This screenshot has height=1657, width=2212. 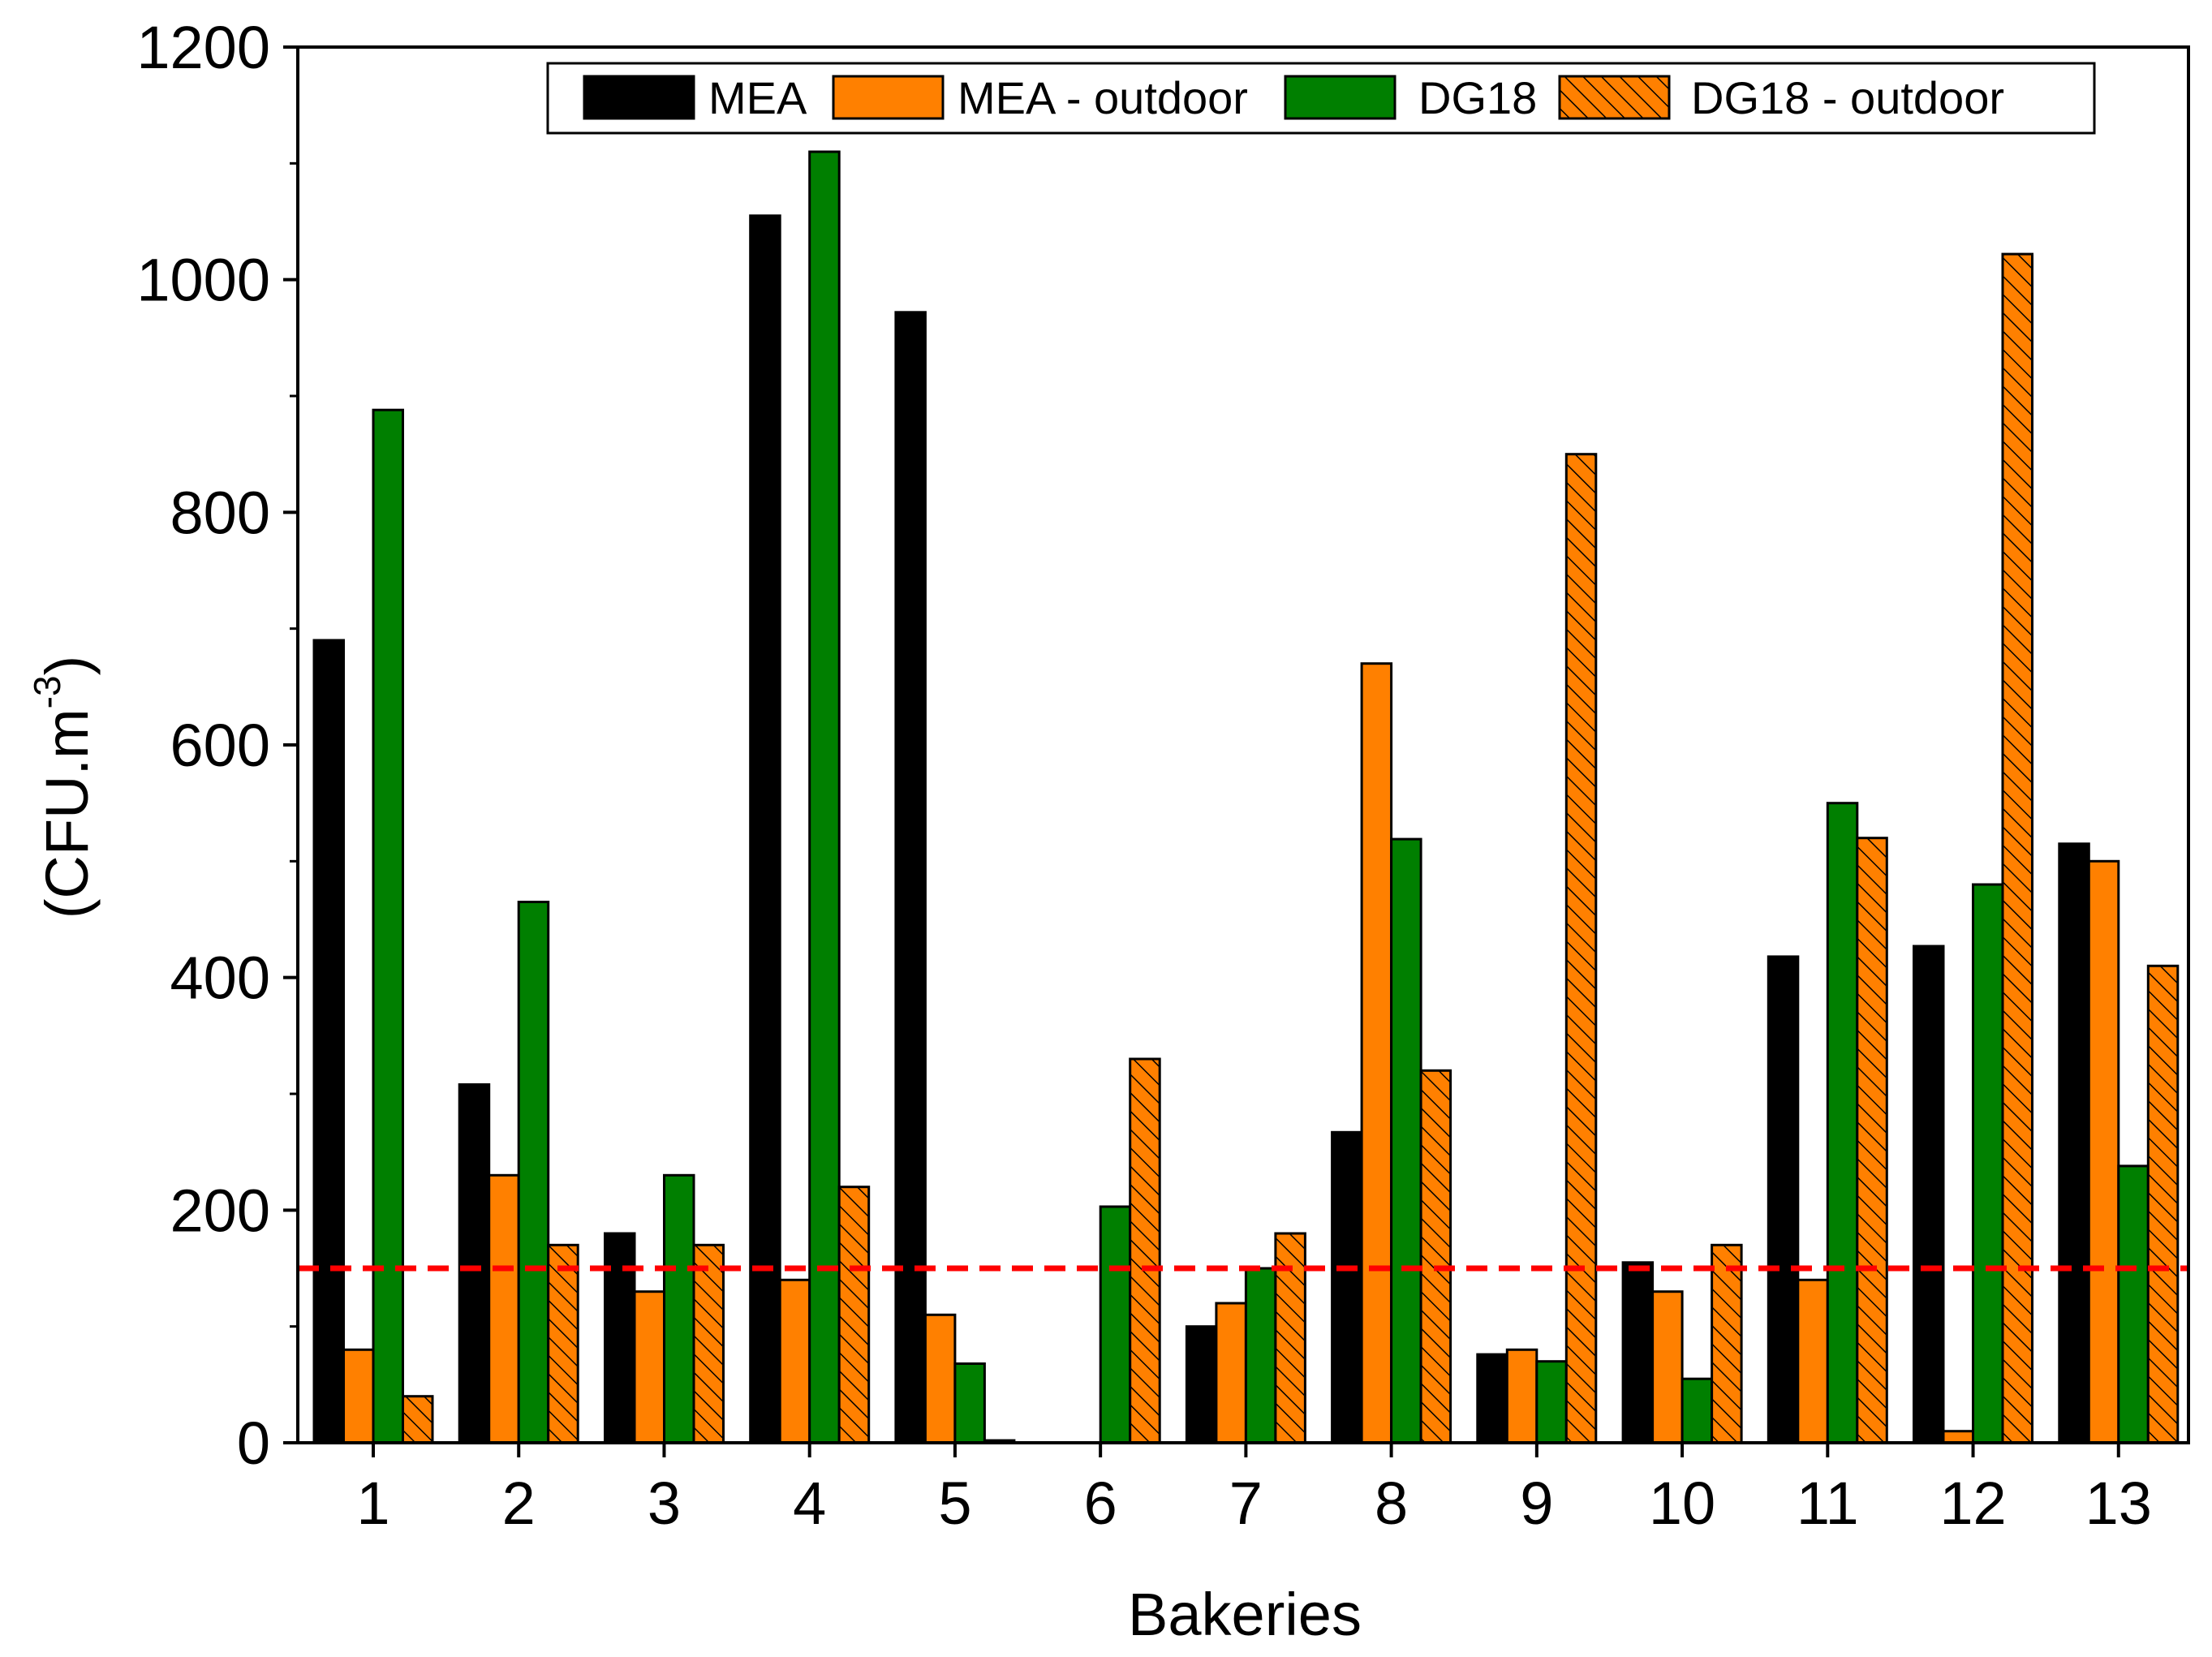 I want to click on x-tick-label-11: 11, so click(x=1828, y=1503).